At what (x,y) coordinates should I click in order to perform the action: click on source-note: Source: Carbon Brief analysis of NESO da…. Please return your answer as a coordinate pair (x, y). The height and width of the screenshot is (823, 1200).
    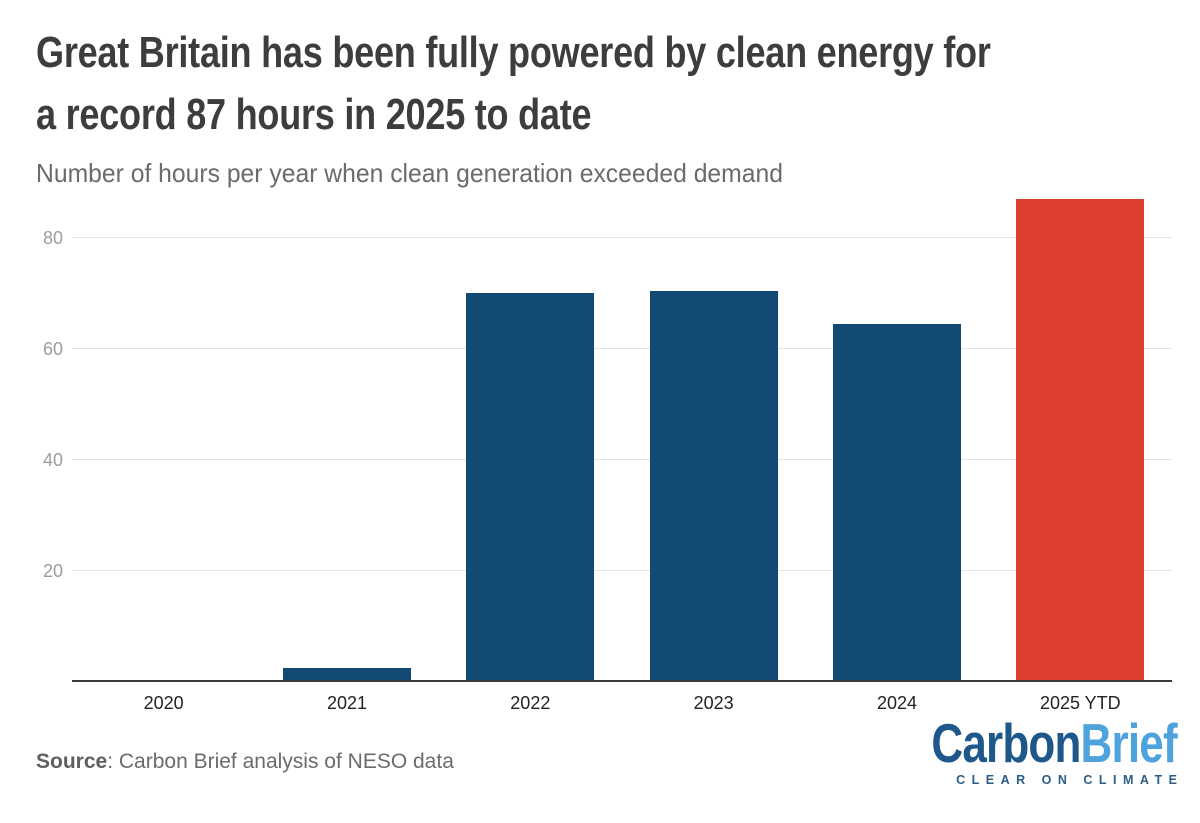
    Looking at the image, I should click on (245, 762).